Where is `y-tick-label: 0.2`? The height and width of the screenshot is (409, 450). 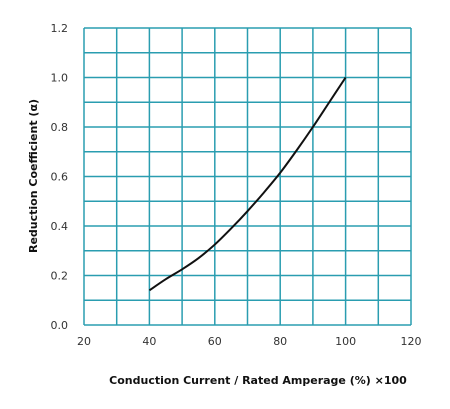
y-tick-label: 0.2 is located at coordinates (60, 276).